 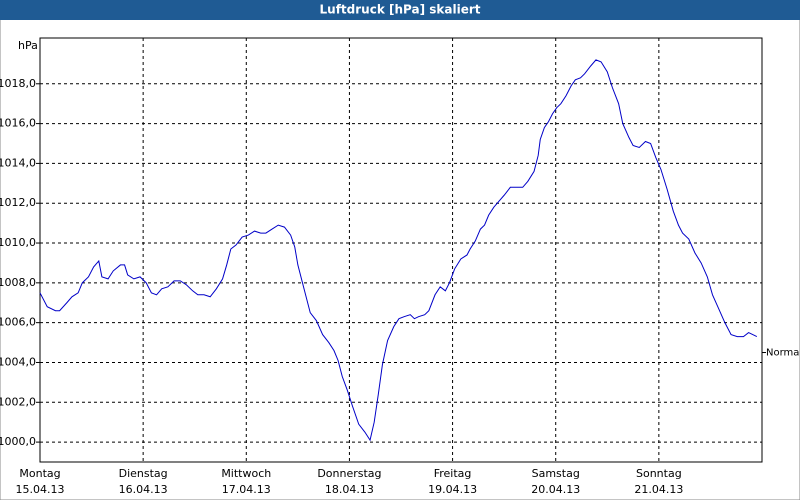 I want to click on title-bar, so click(x=400, y=10).